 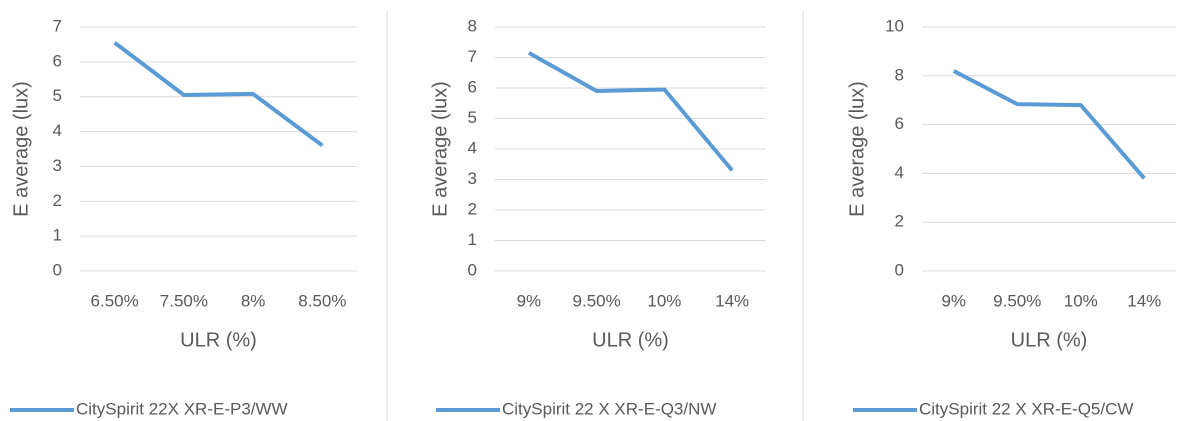 I want to click on x-tick-label: 6.50%, so click(x=115, y=300).